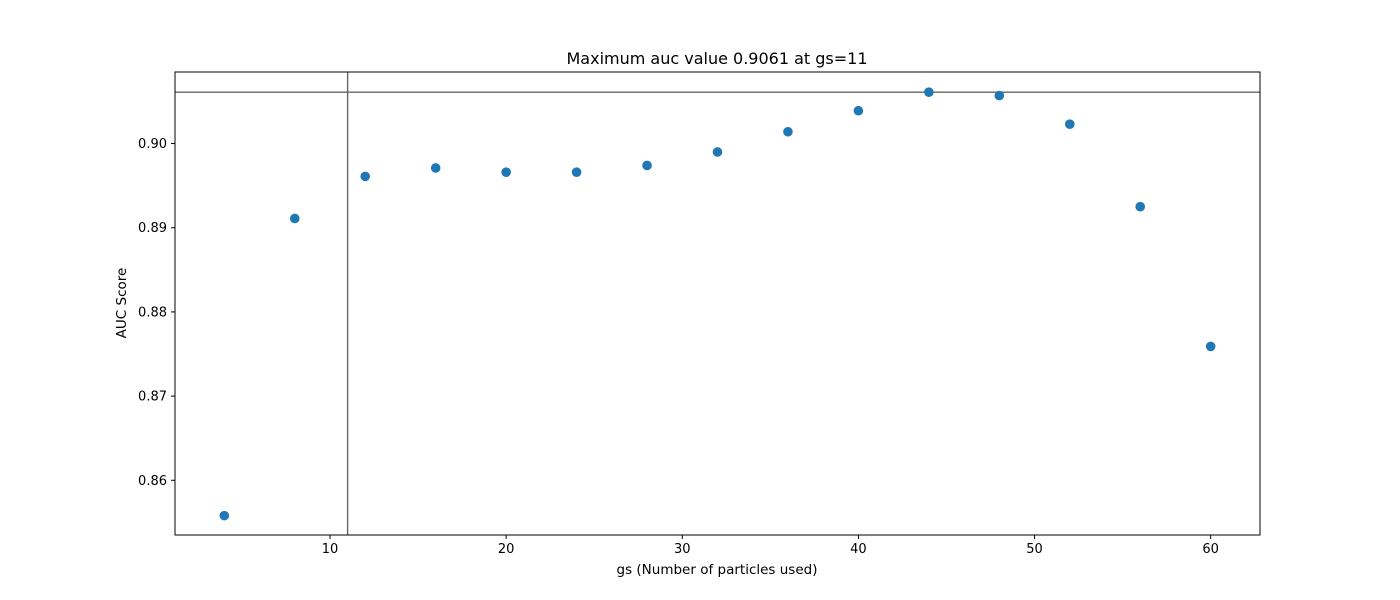 The height and width of the screenshot is (600, 1400). I want to click on chart-title: Maximum auc value 0.9061 at gs=11, so click(716, 58).